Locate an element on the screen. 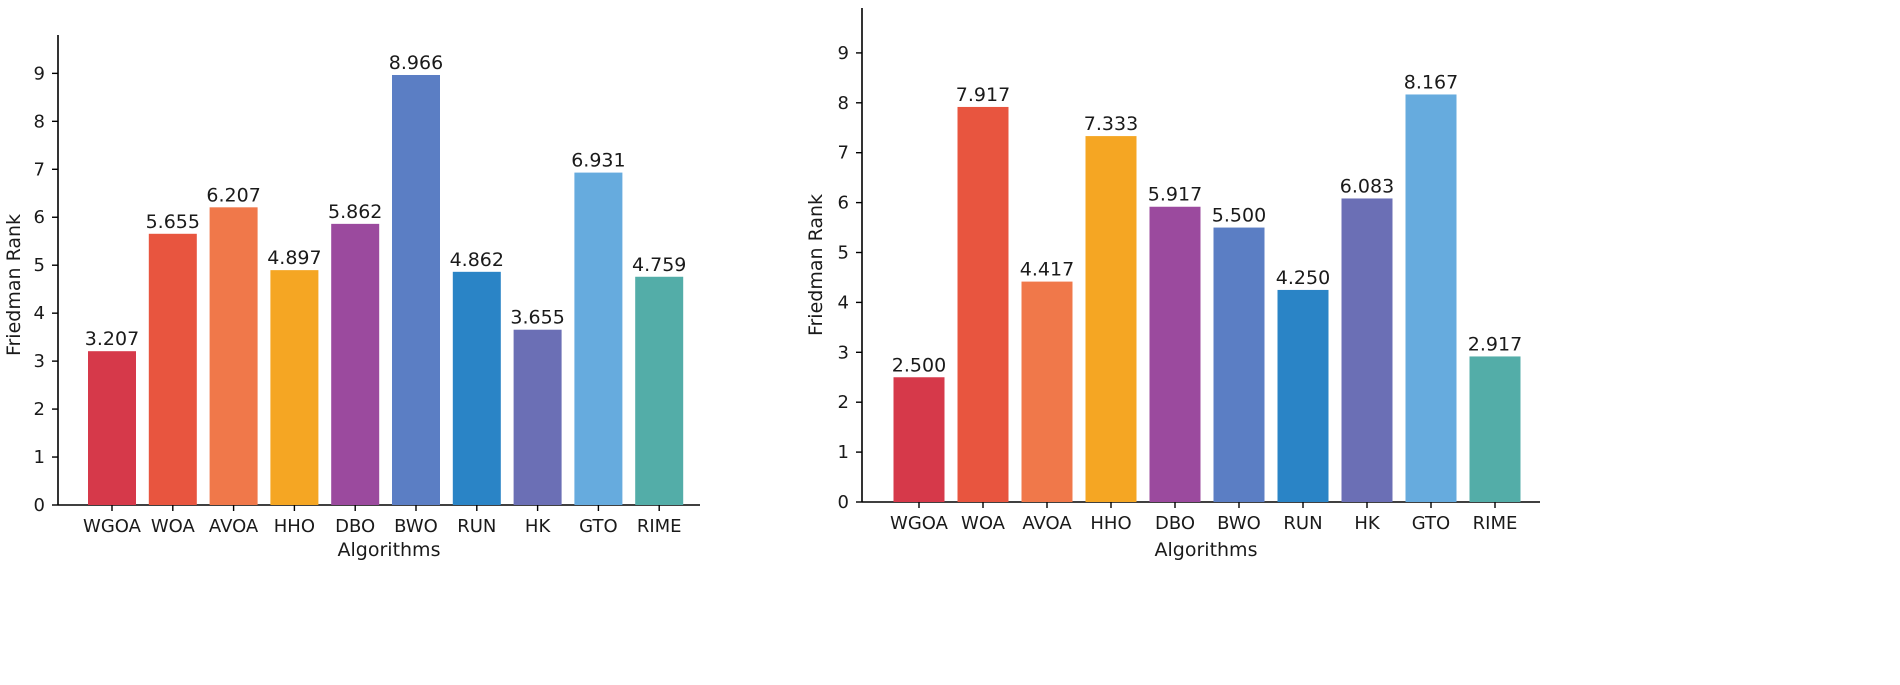  bar-value-label: 6.083 is located at coordinates (1367, 186).